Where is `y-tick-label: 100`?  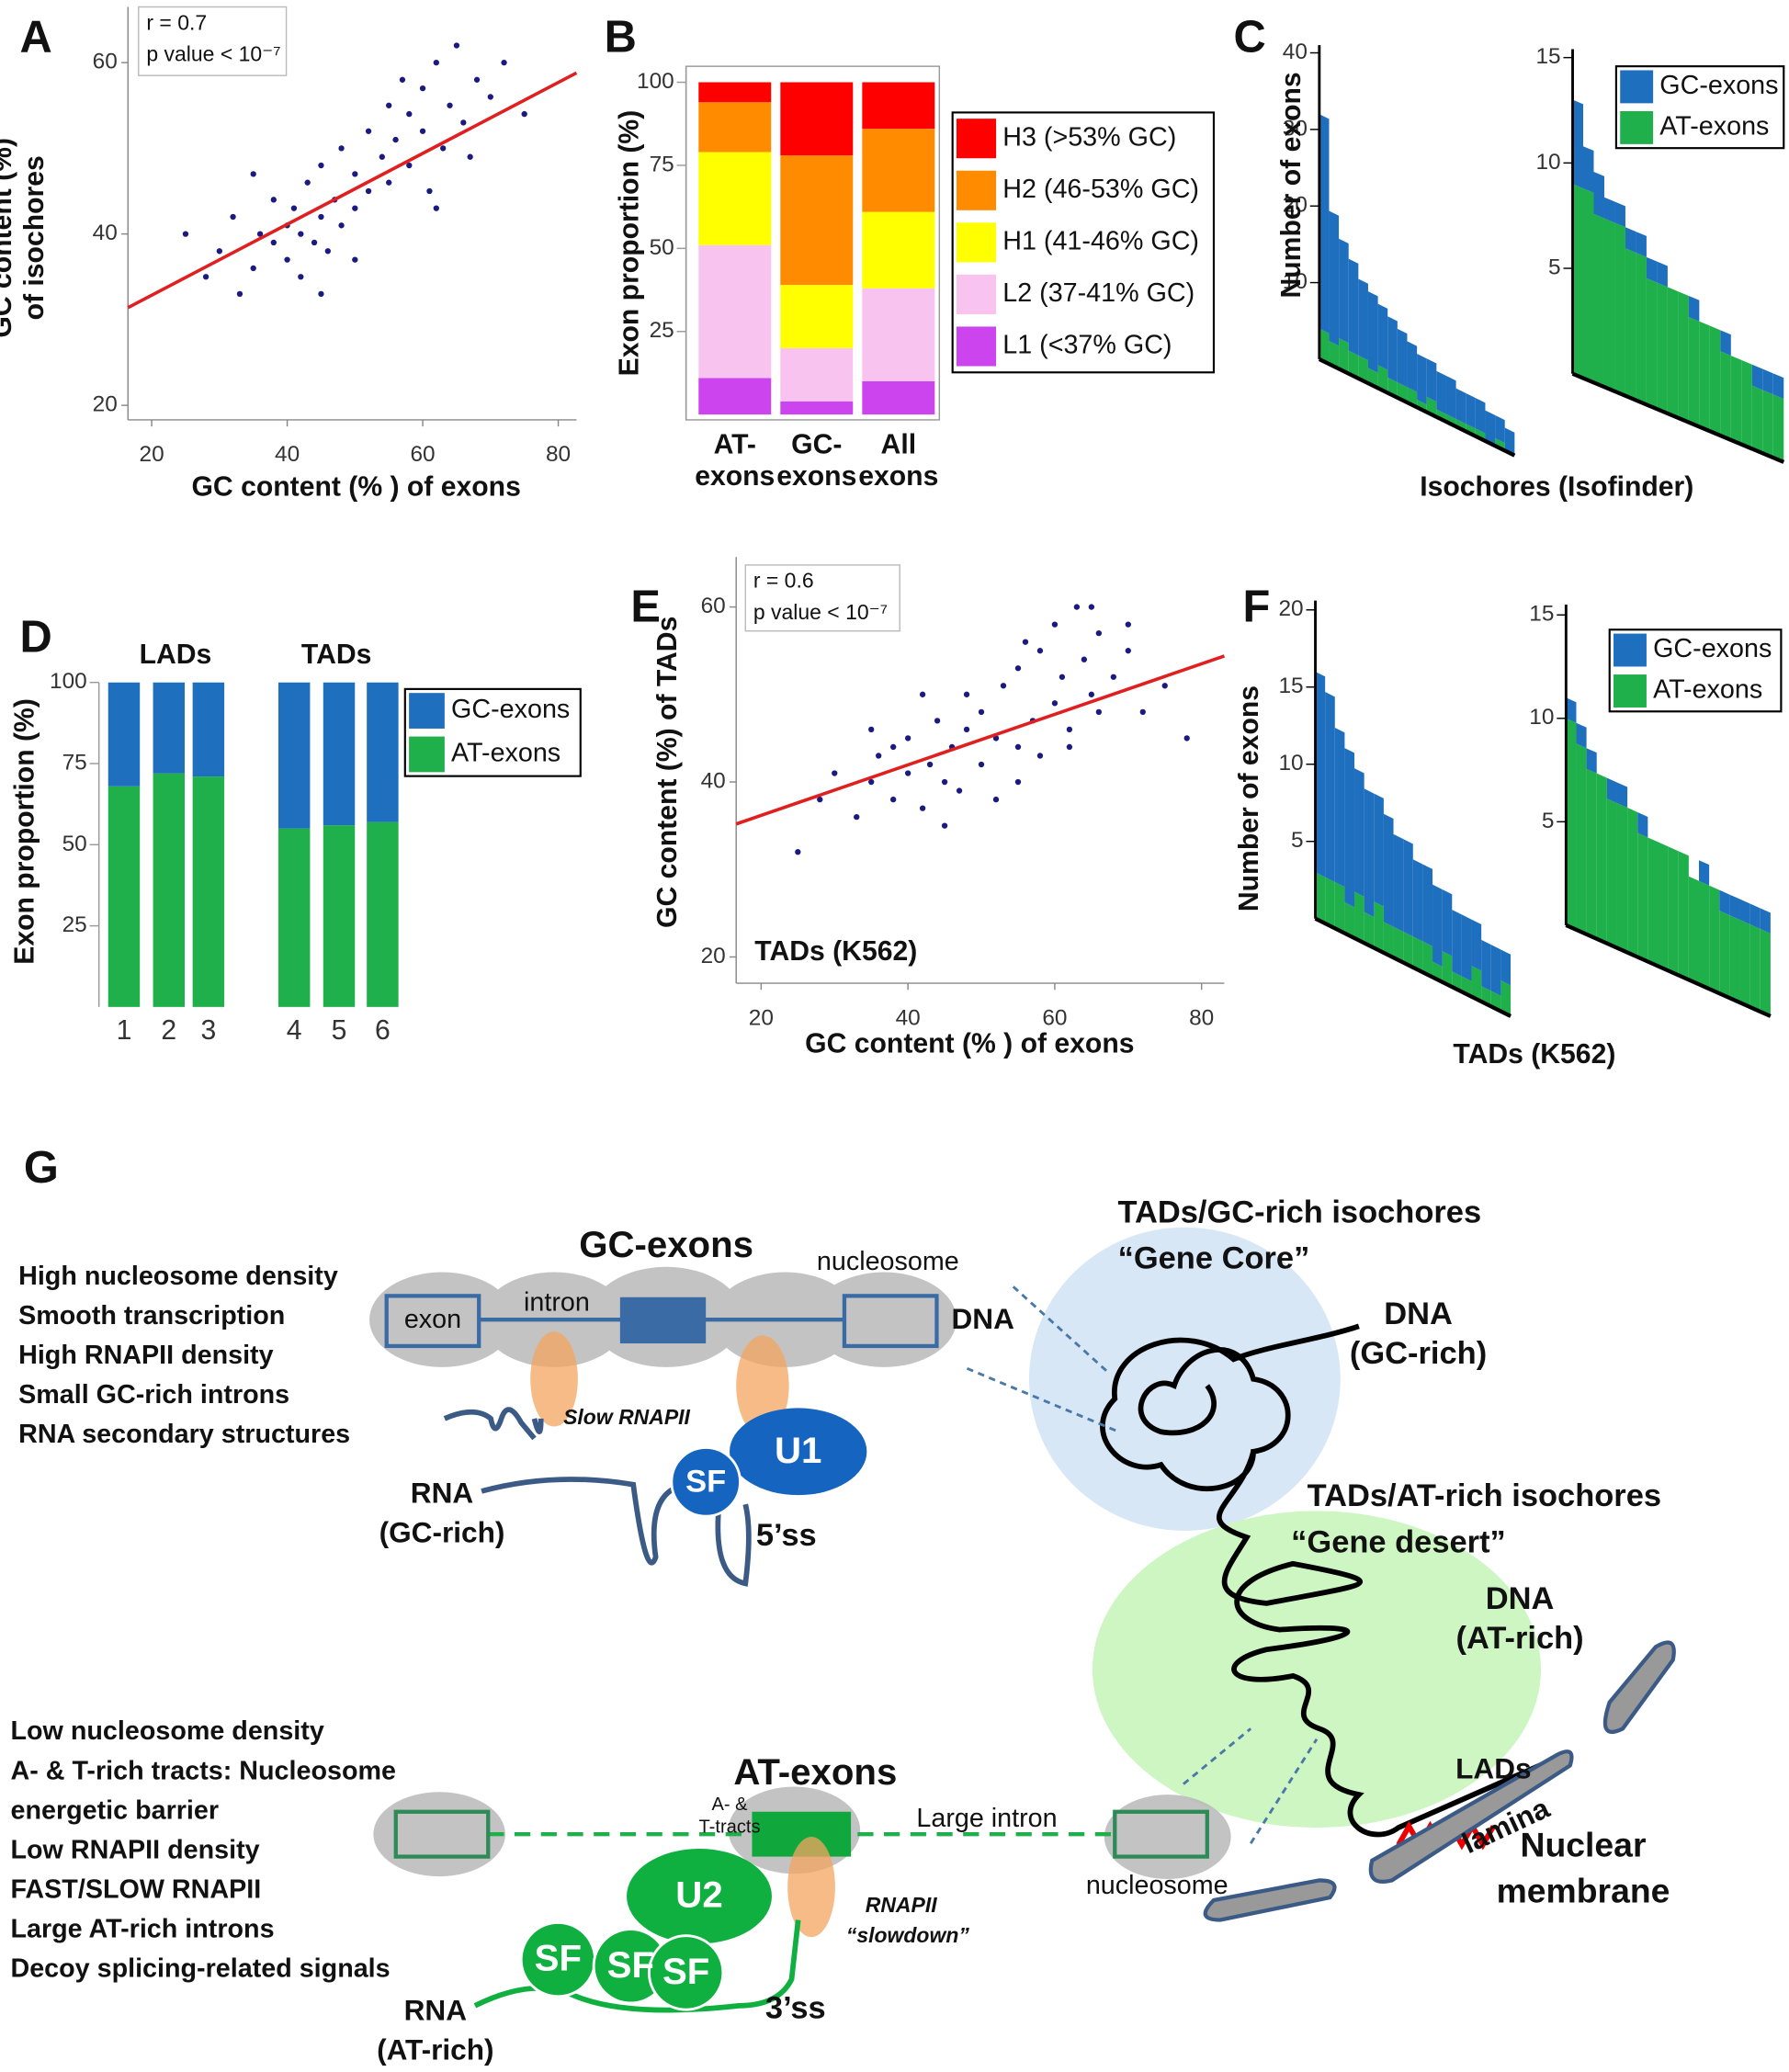 y-tick-label: 100 is located at coordinates (68, 681).